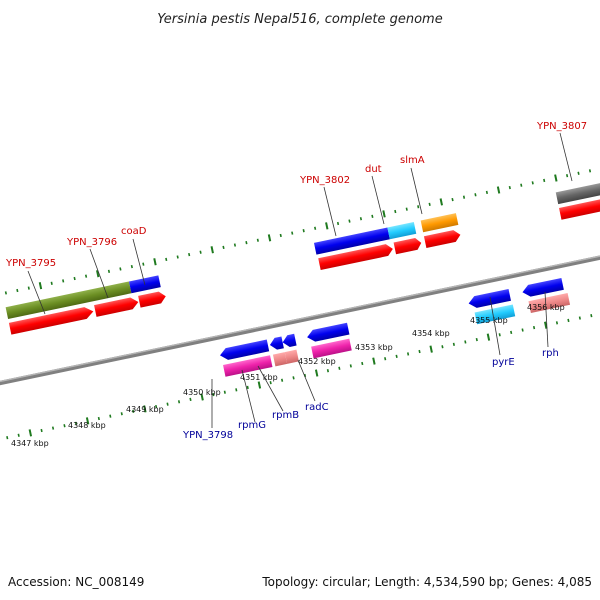  I want to click on gene-ypn-3802-track, so click(351, 241).